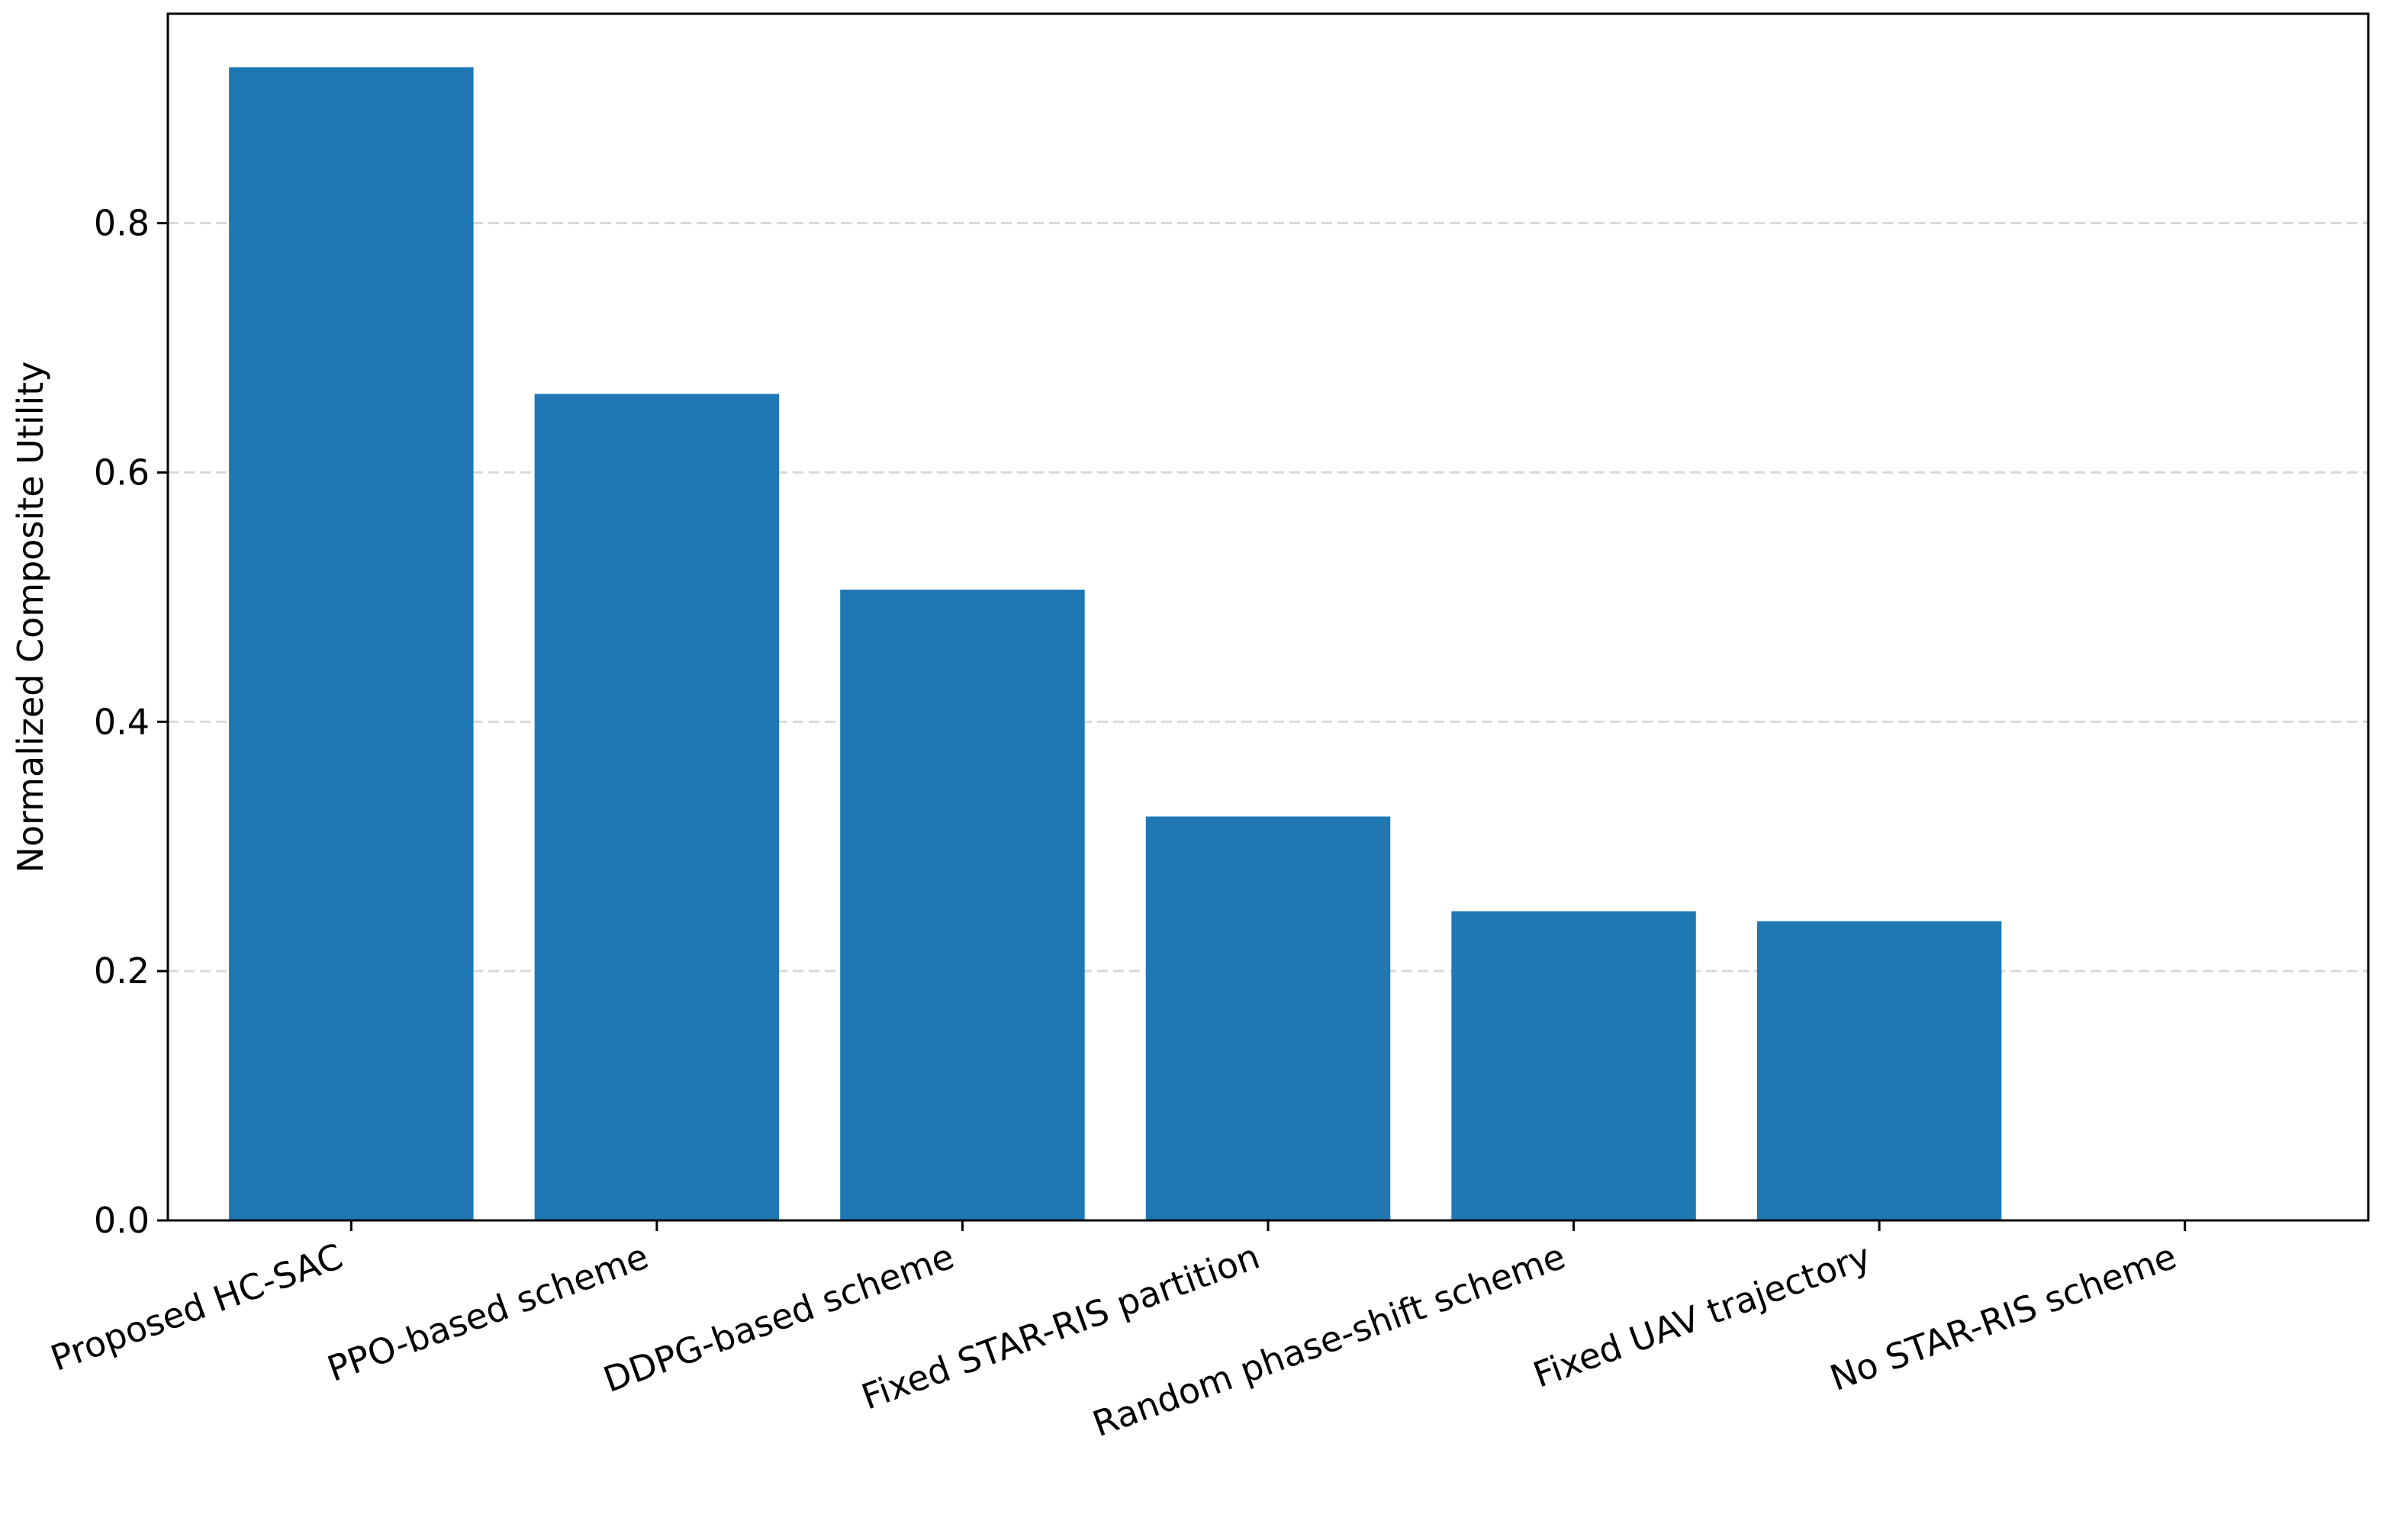 The width and height of the screenshot is (2382, 1540). I want to click on y-tick-label: 0.2, so click(122, 971).